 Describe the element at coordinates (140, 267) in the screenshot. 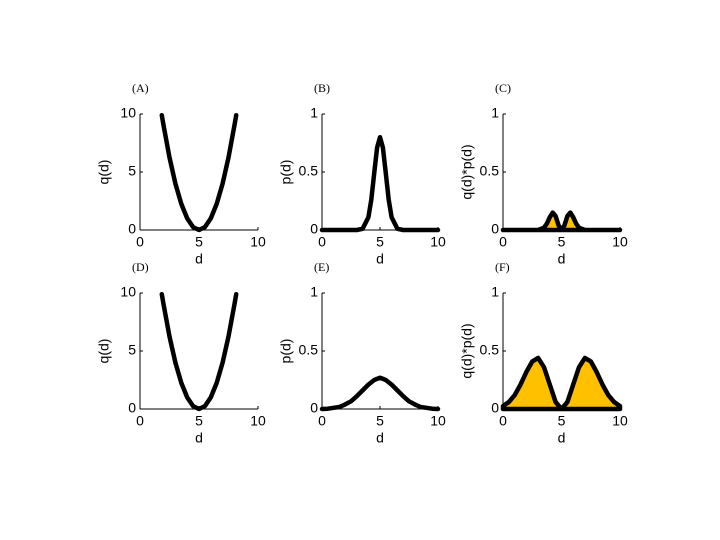

I see `panel-label: (D)` at that location.